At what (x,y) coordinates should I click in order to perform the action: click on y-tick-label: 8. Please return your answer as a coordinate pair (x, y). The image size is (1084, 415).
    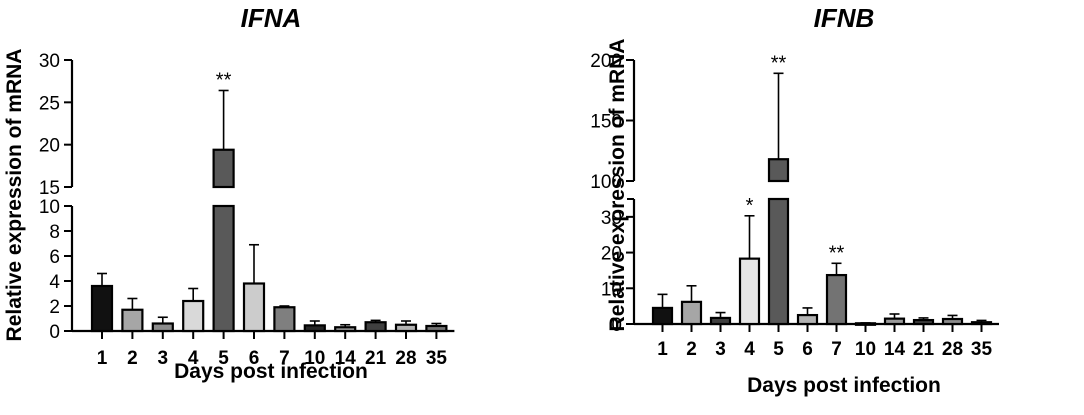
    Looking at the image, I should click on (54, 232).